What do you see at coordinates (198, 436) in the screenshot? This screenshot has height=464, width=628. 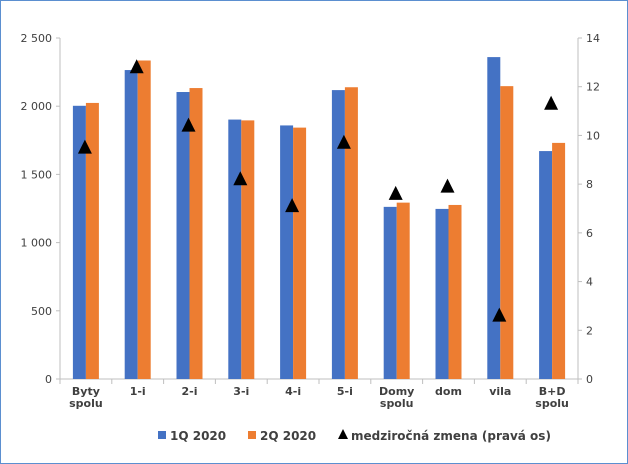 I see `legend-label: 1Q 2020` at bounding box center [198, 436].